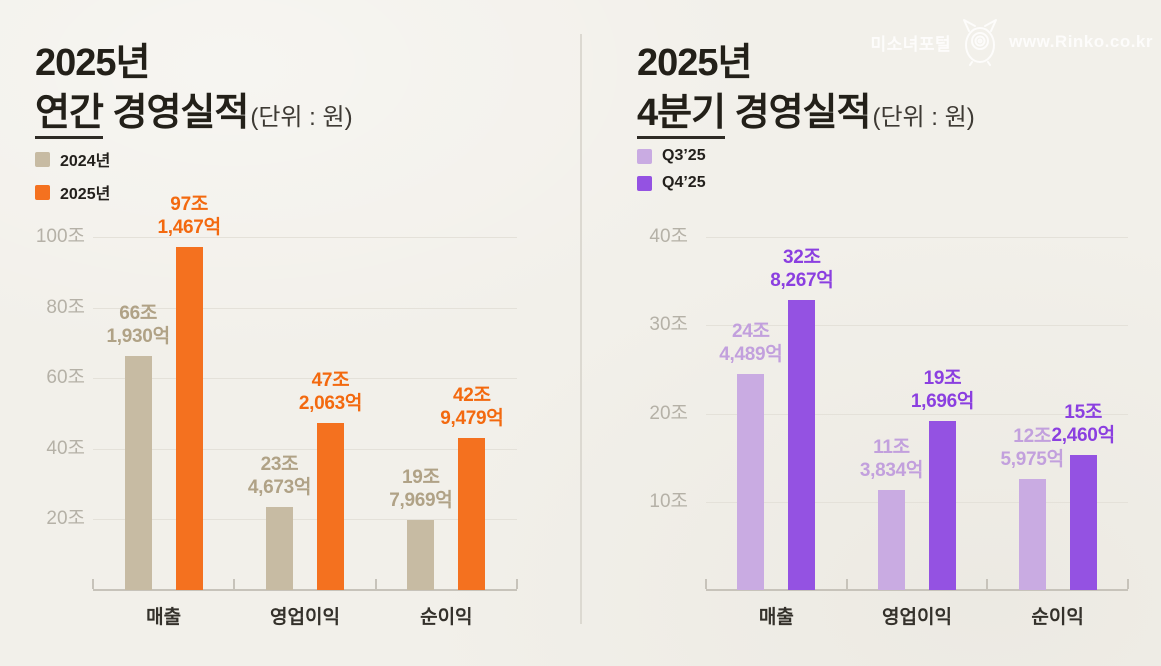 This screenshot has height=666, width=1161. I want to click on chart-title: 2025년 4분기 경영실적(단위 : 원), so click(806, 90).